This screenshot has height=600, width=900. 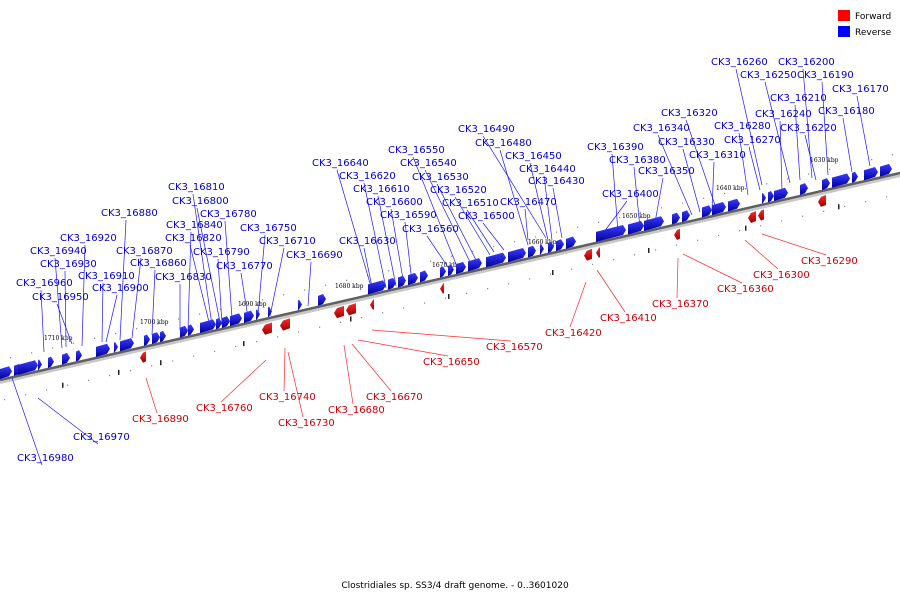 What do you see at coordinates (486, 216) in the screenshot?
I see `gene-label-ck3-16500: CK3_16500` at bounding box center [486, 216].